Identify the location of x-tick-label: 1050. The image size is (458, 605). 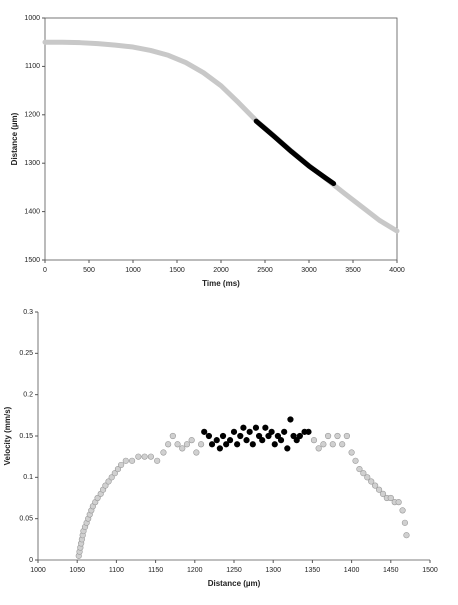
(77, 570).